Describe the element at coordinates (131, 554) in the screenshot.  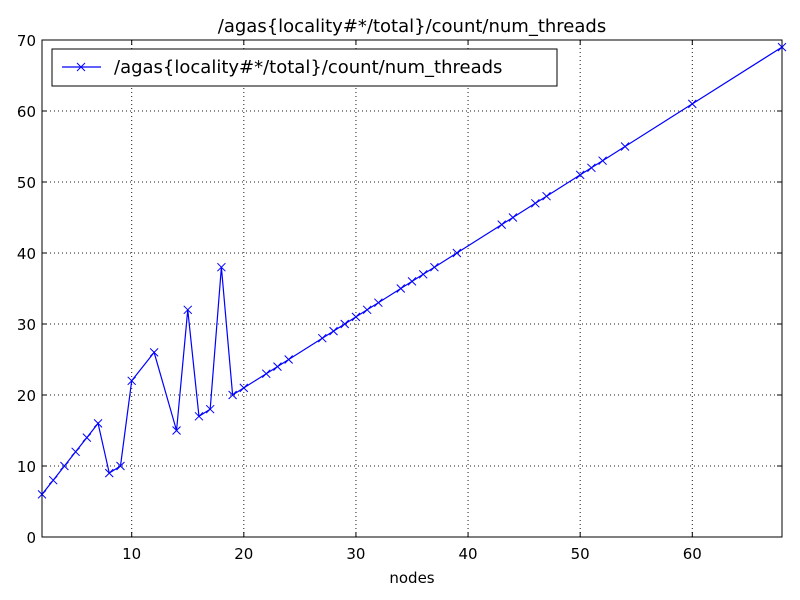
I see `x-tick-label: 10` at that location.